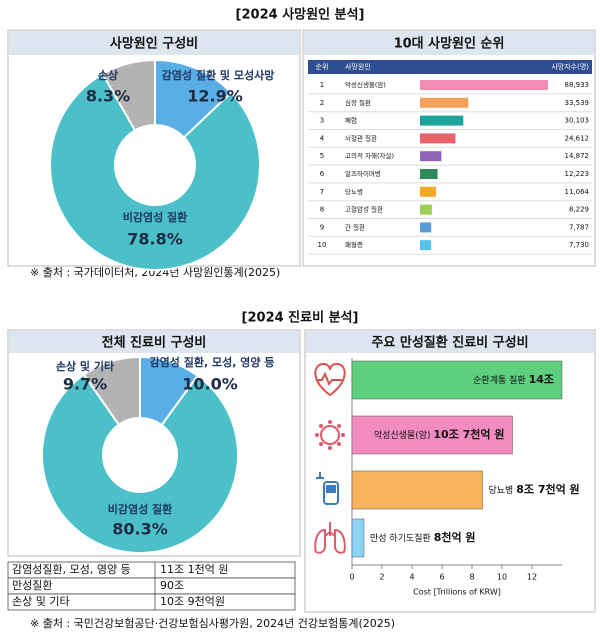  I want to click on value-label: 88,933, so click(577, 85).